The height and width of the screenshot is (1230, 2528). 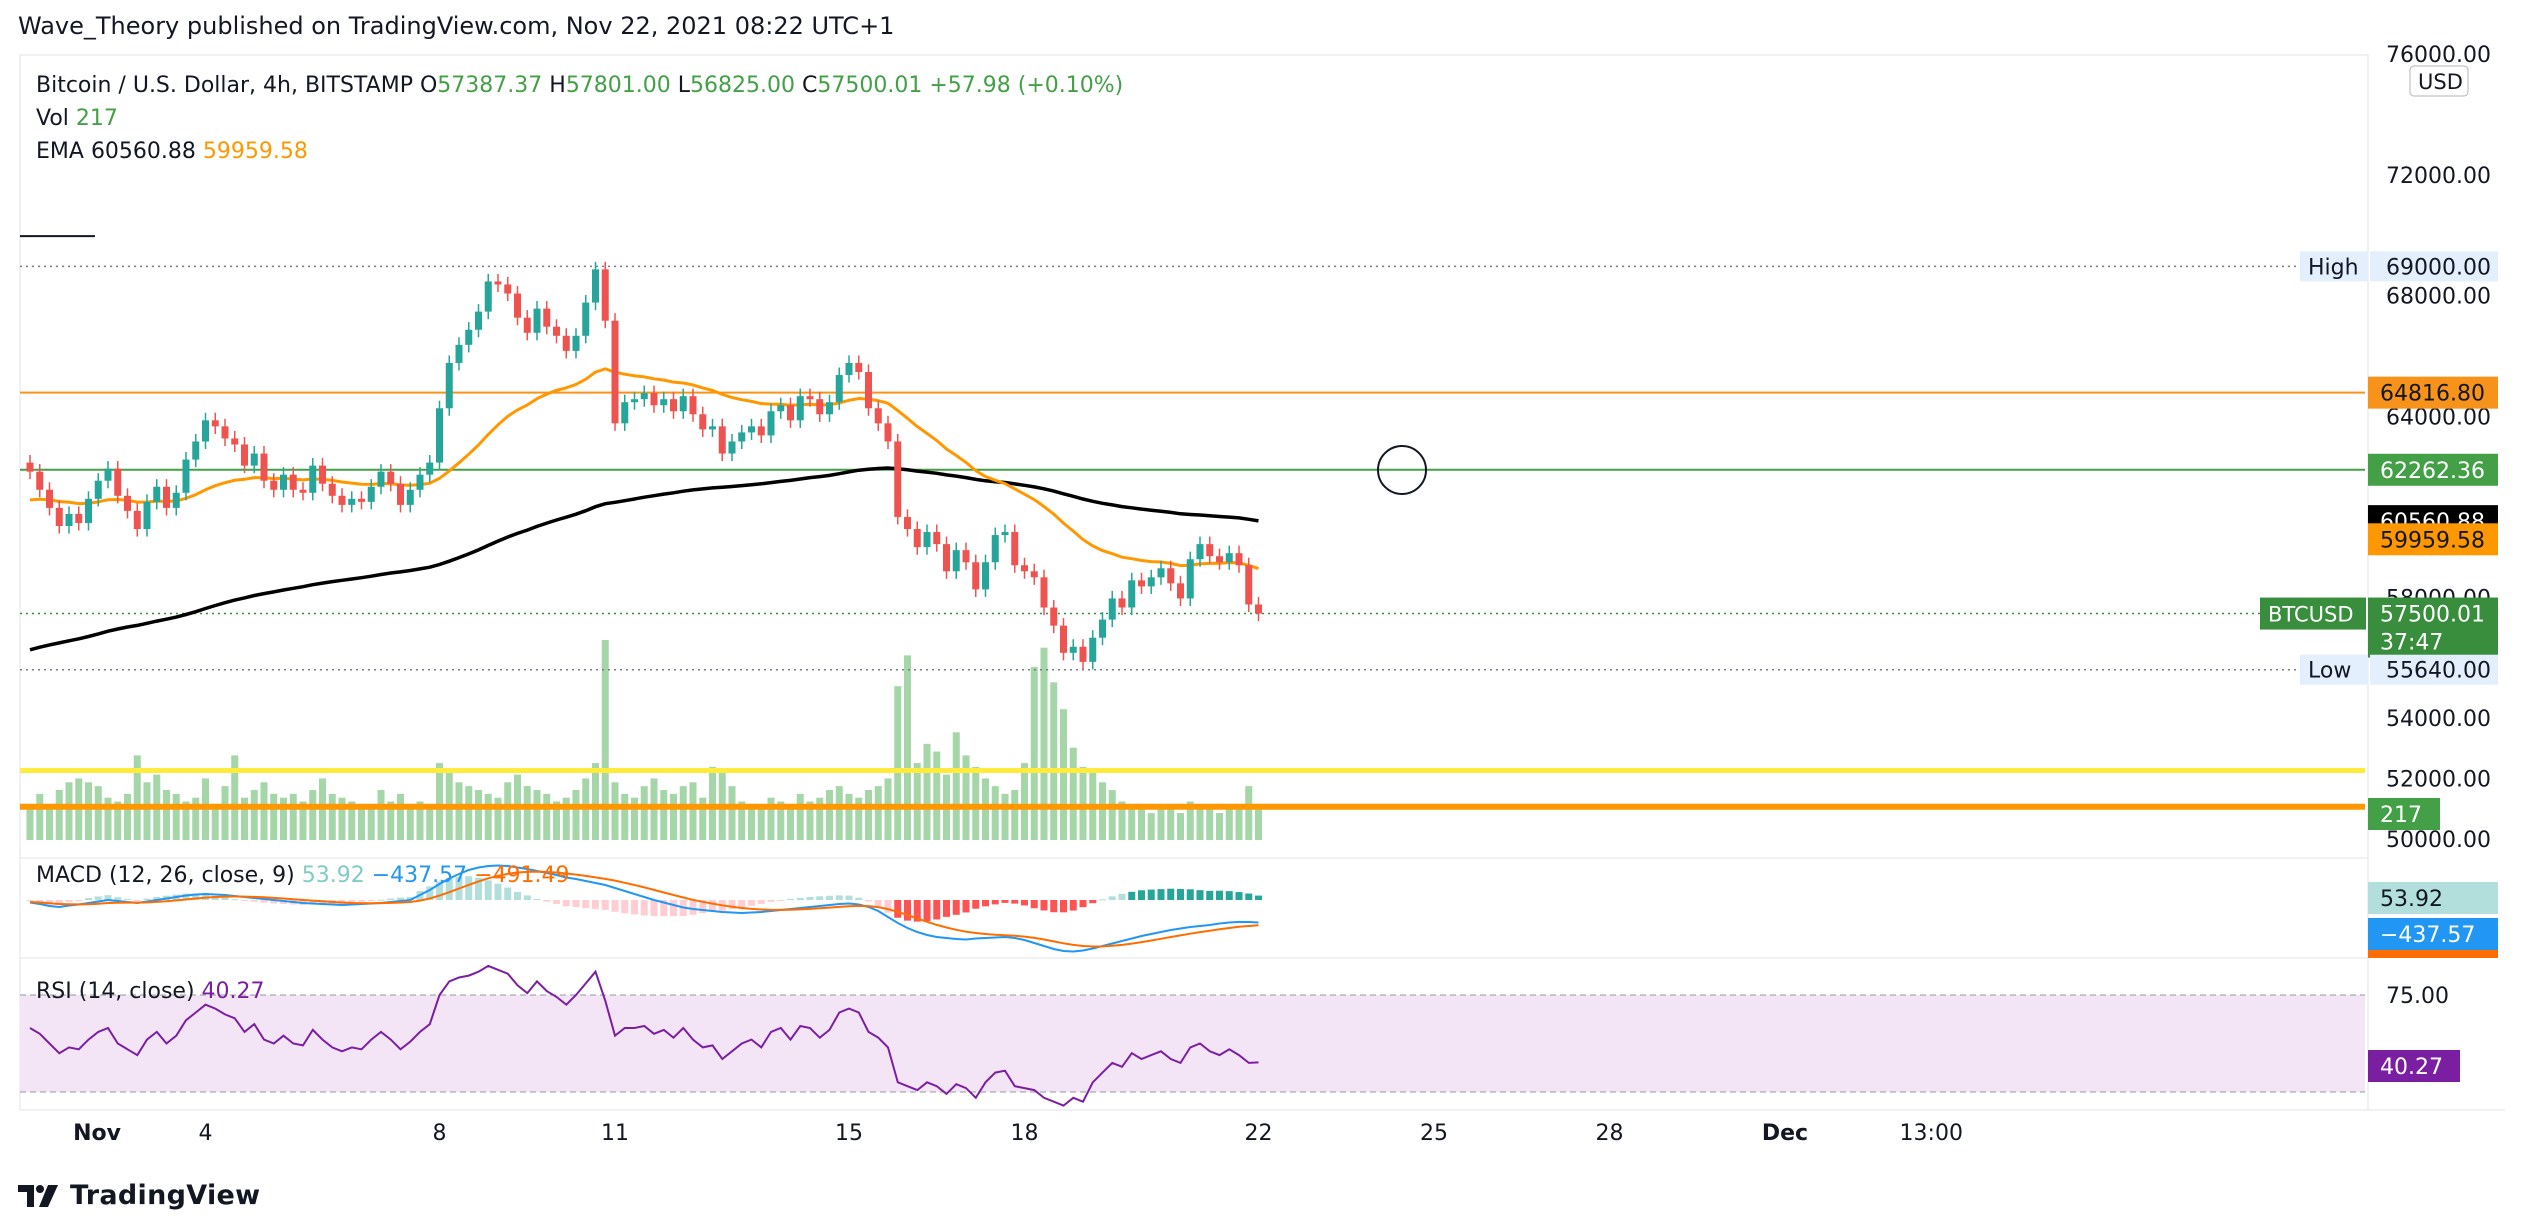 I want to click on time-tick-label: Nov, so click(x=97, y=1133).